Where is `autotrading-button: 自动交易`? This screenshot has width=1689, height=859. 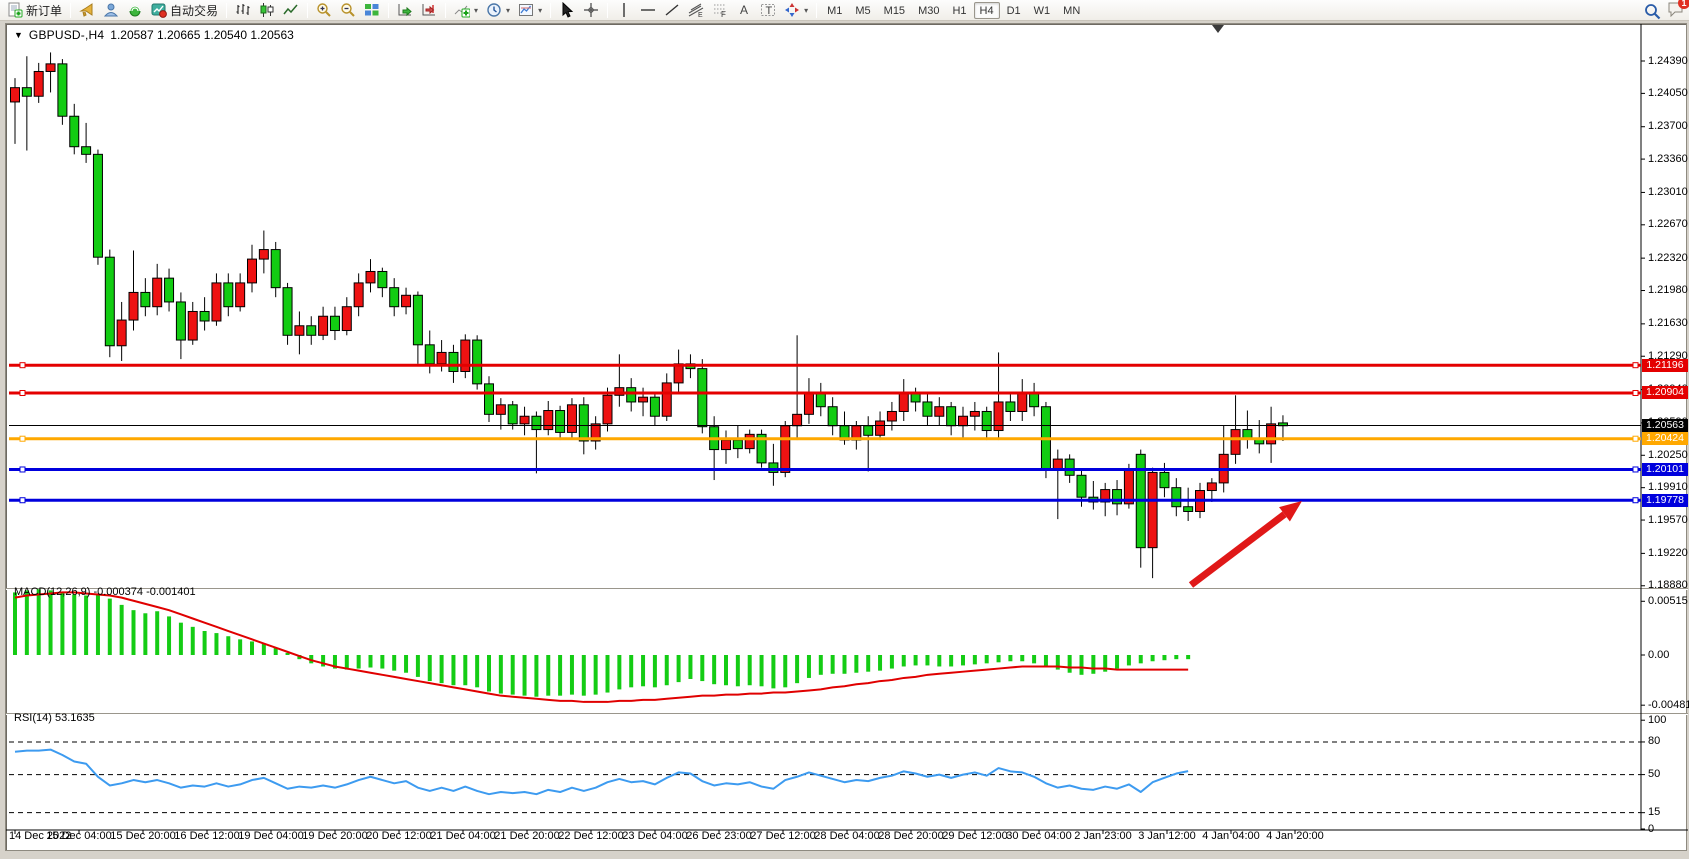
autotrading-button: 自动交易 is located at coordinates (184, 10).